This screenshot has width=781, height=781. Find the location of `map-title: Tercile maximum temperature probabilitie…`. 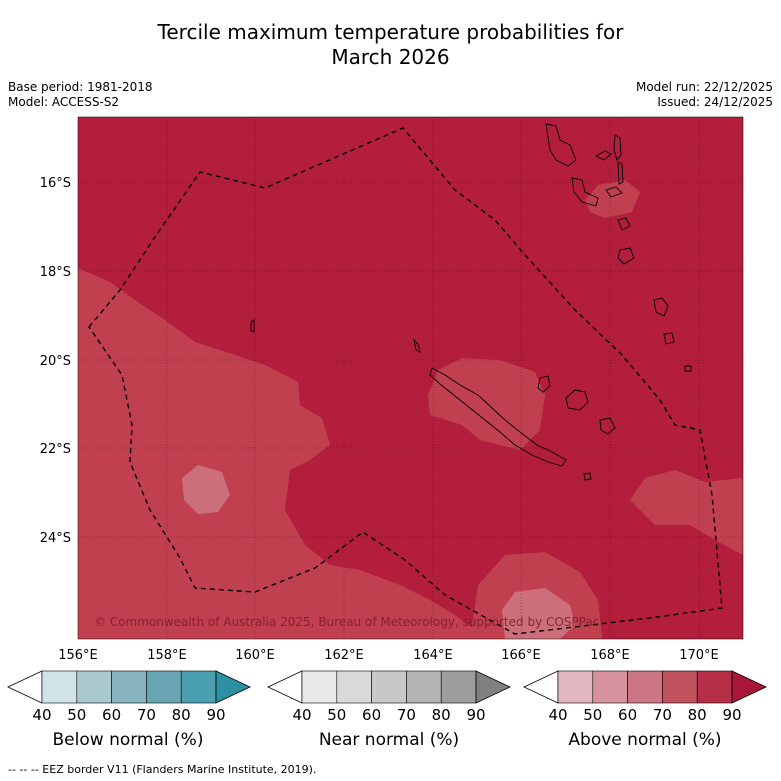

map-title: Tercile maximum temperature probabilitie… is located at coordinates (390, 45).